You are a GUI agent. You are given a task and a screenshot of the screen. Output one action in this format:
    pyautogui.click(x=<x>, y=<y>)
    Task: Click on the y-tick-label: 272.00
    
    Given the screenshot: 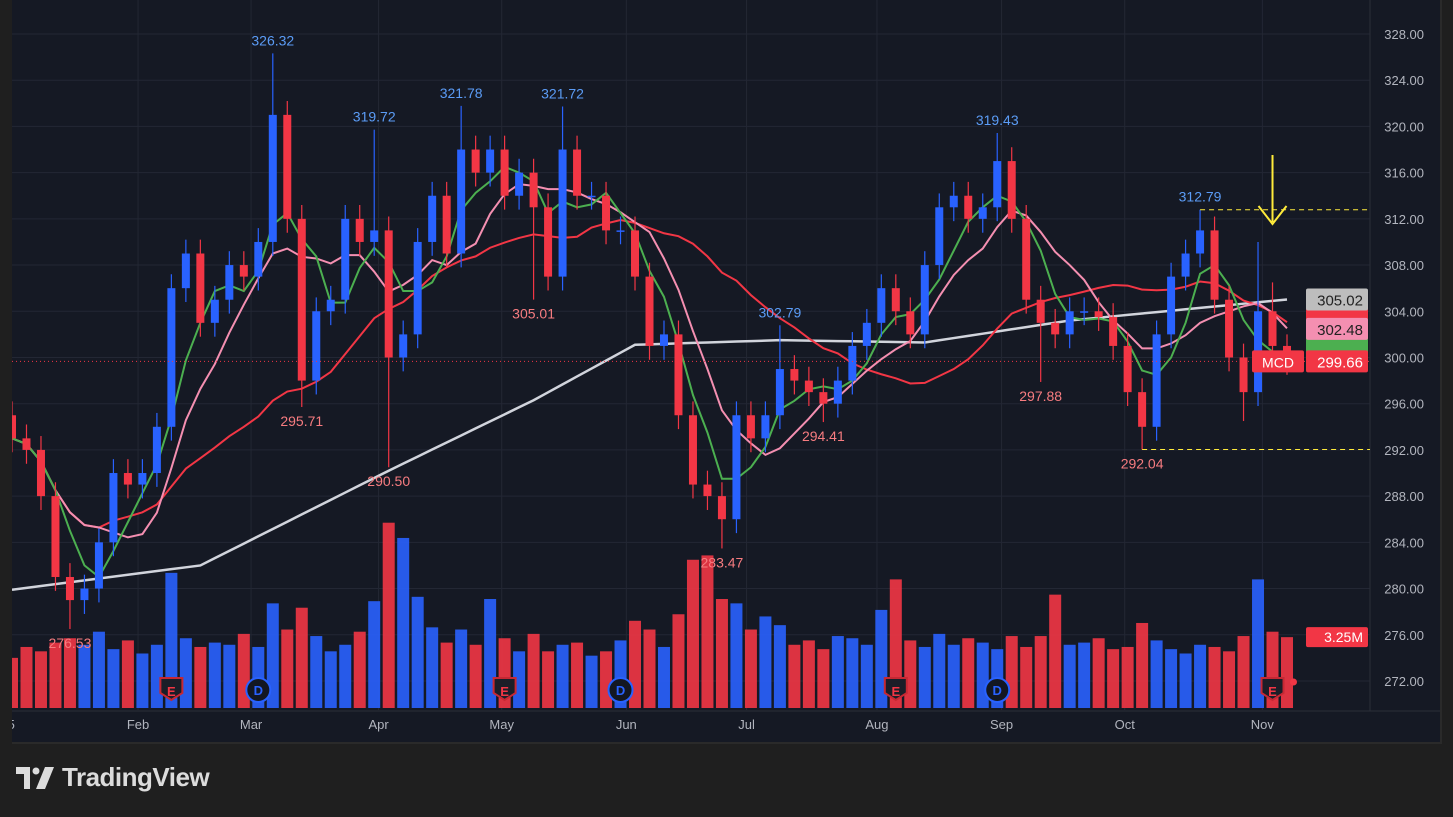 What is the action you would take?
    pyautogui.click(x=1404, y=681)
    